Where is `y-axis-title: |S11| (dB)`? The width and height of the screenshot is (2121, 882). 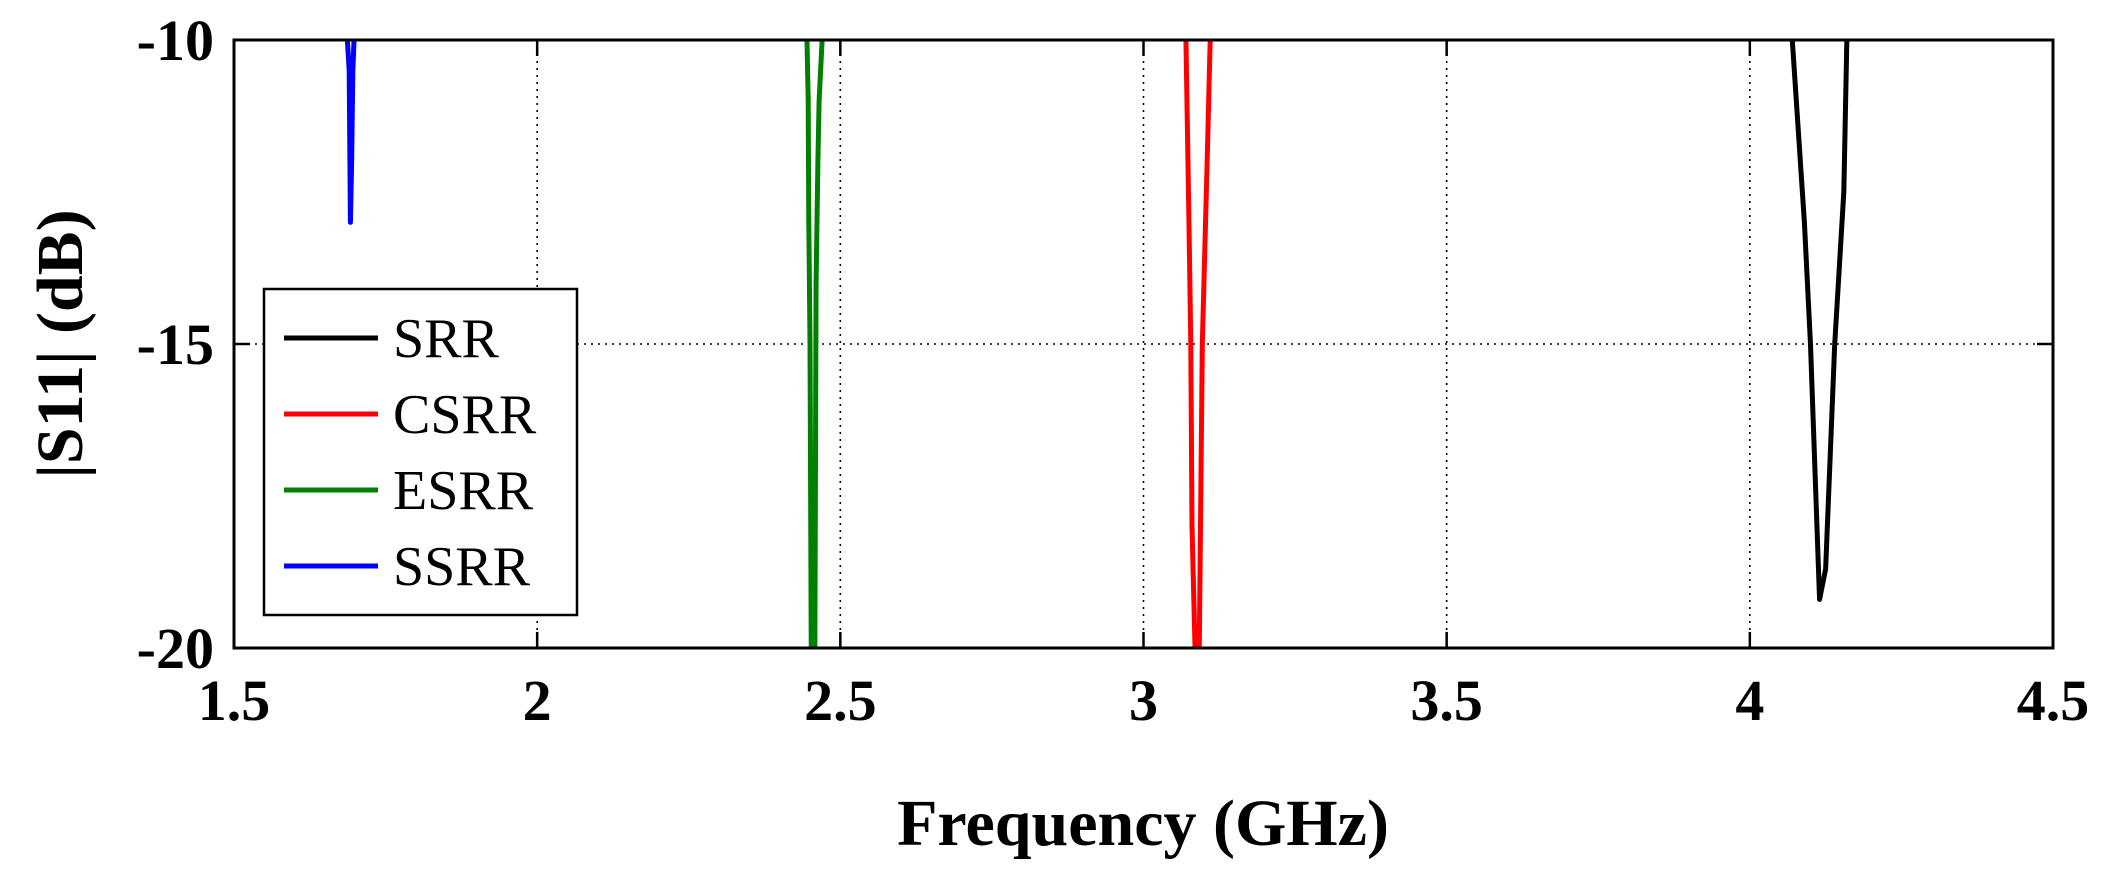 y-axis-title: |S11| (dB) is located at coordinates (60, 343).